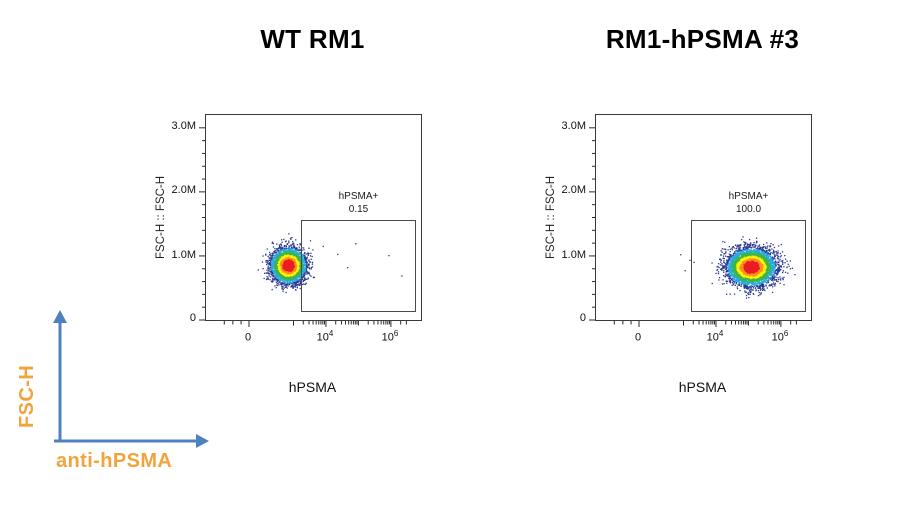 The image size is (902, 515). What do you see at coordinates (748, 209) in the screenshot?
I see `gate-percentage: 100.0` at bounding box center [748, 209].